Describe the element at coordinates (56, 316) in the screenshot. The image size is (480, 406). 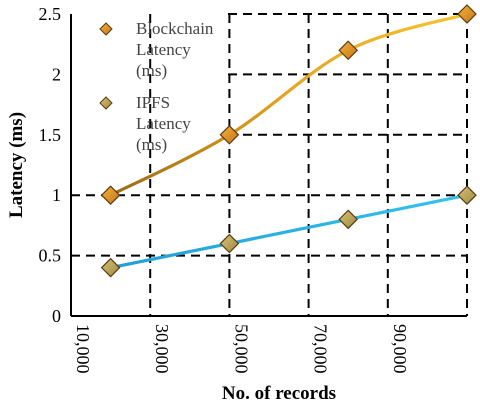
I see `y-tick-label: 0` at that location.